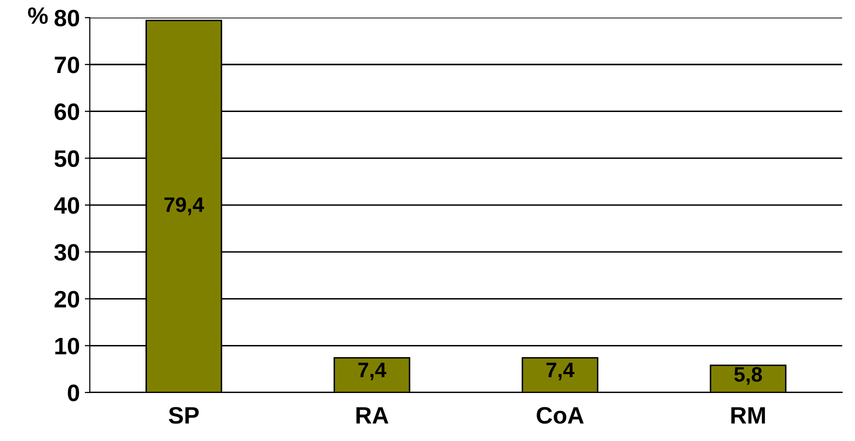 This screenshot has height=441, width=855. What do you see at coordinates (67, 346) in the screenshot?
I see `y-tick-label: 10` at bounding box center [67, 346].